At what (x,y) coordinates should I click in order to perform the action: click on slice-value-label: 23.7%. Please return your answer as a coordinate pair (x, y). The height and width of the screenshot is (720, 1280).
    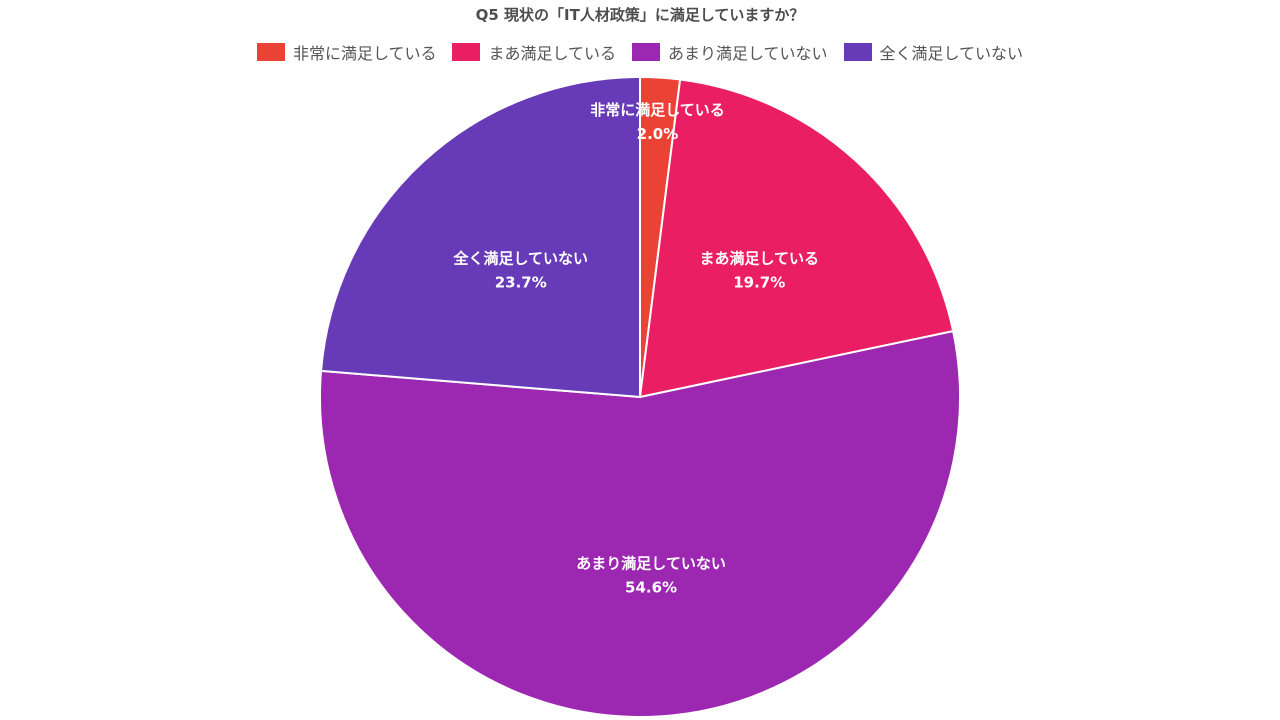
    Looking at the image, I should click on (521, 283).